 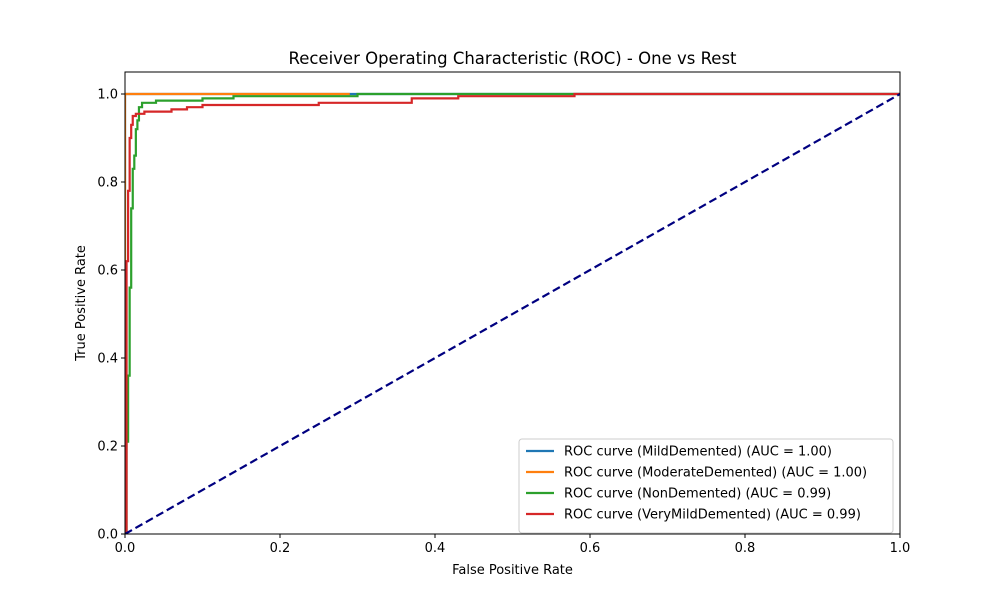 I want to click on y-tick-label: 0.0, so click(x=107, y=535).